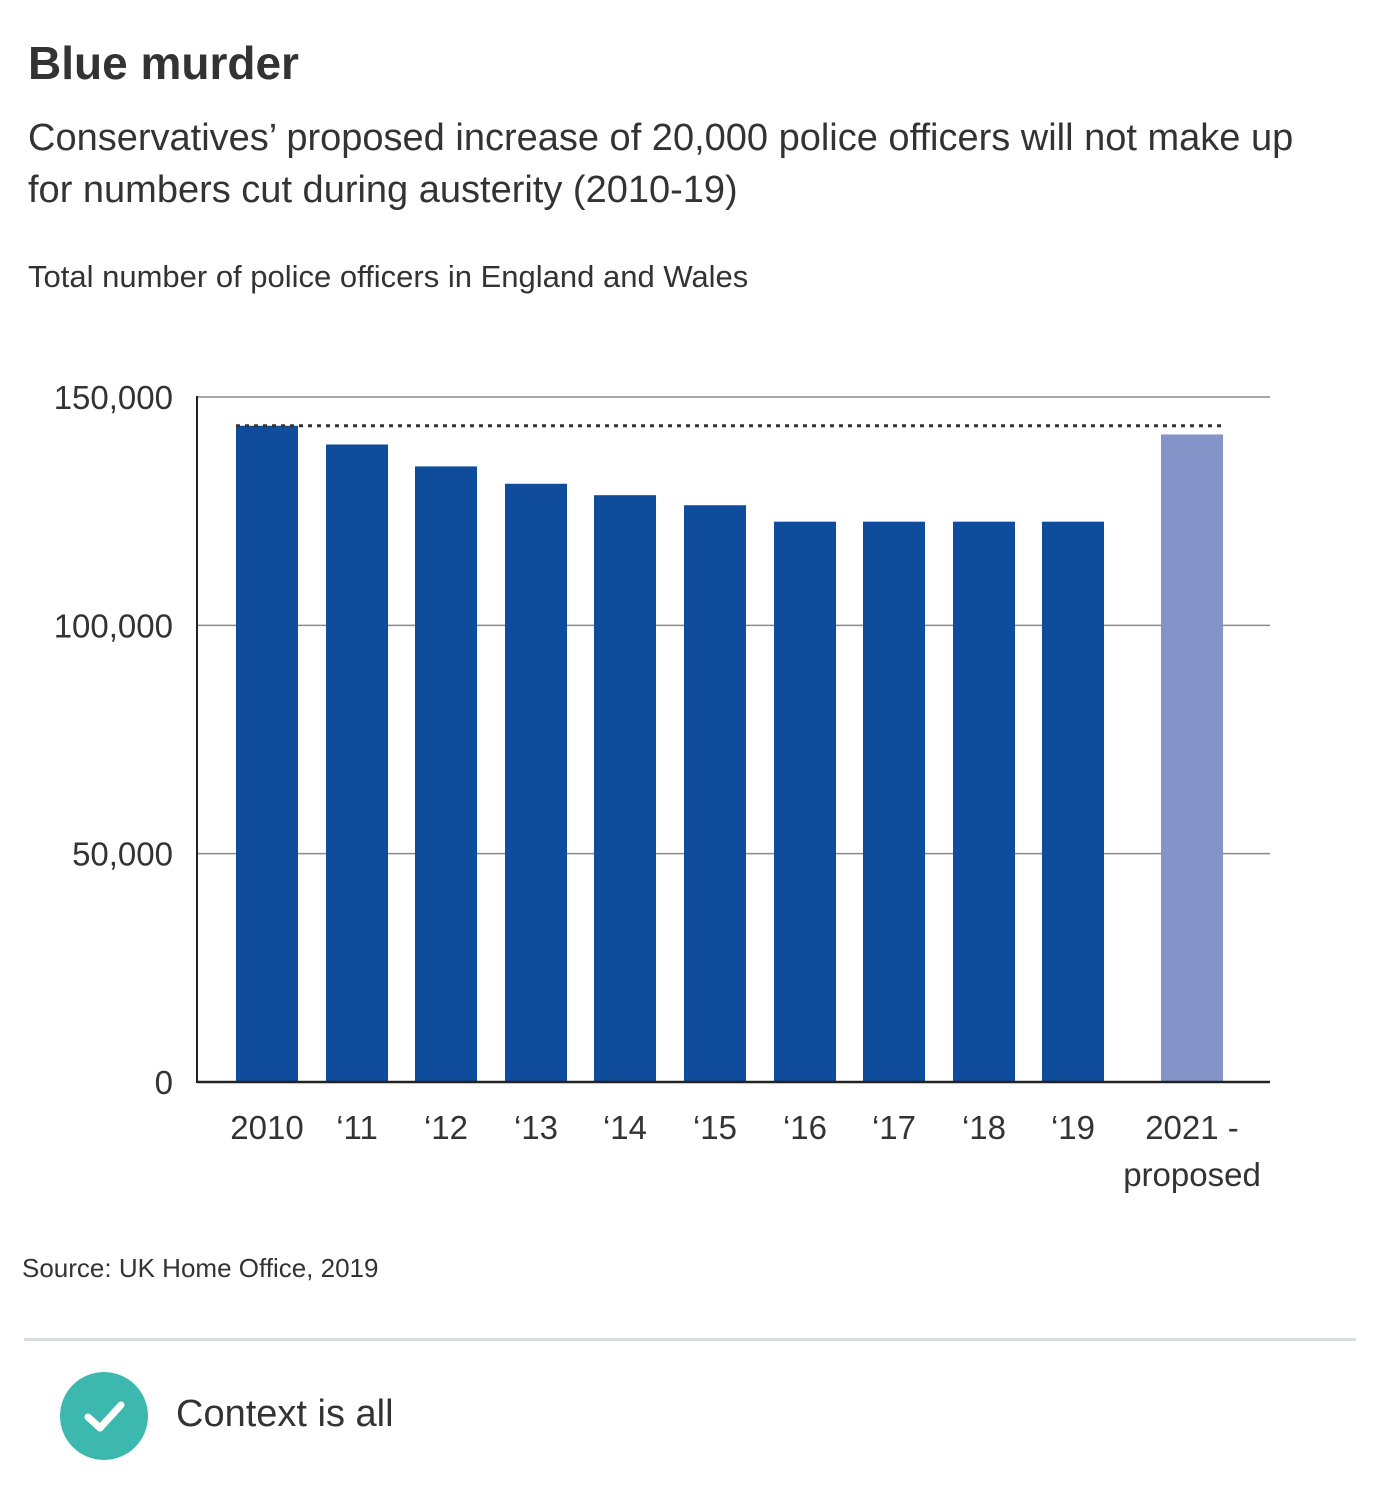  I want to click on divider, so click(690, 1339).